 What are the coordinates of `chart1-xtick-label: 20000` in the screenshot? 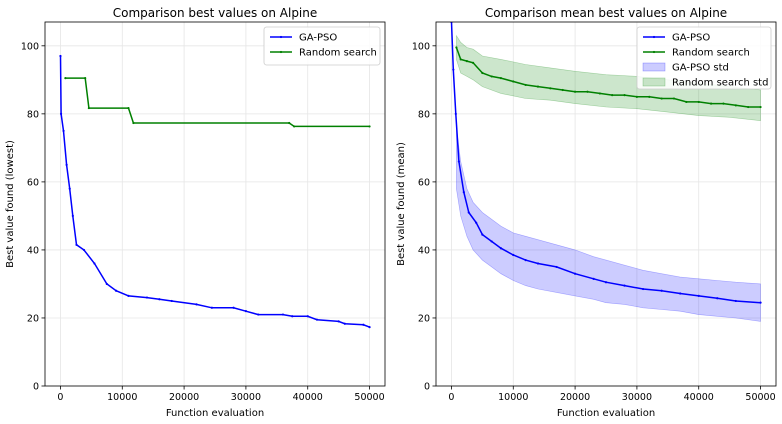 It's located at (184, 397).